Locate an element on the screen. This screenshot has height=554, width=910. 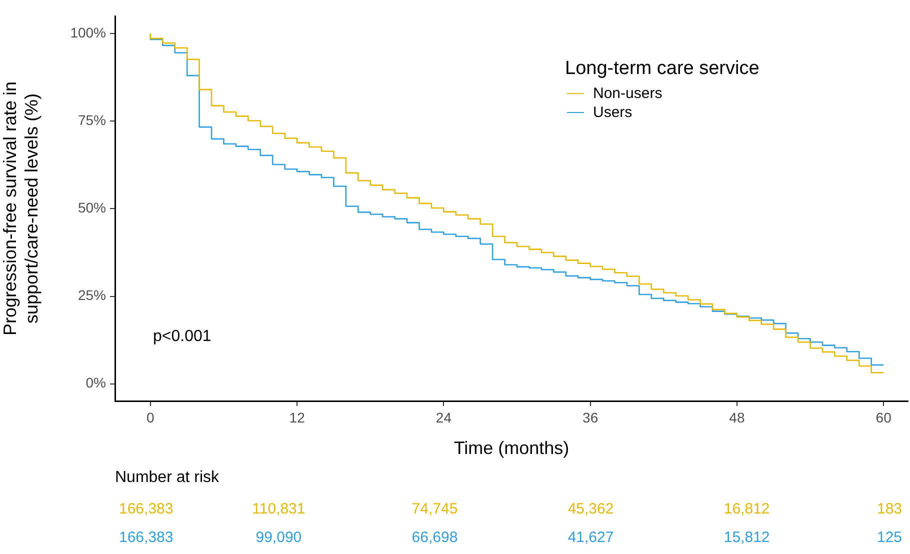
y-tick-label: 75% is located at coordinates (92, 120).